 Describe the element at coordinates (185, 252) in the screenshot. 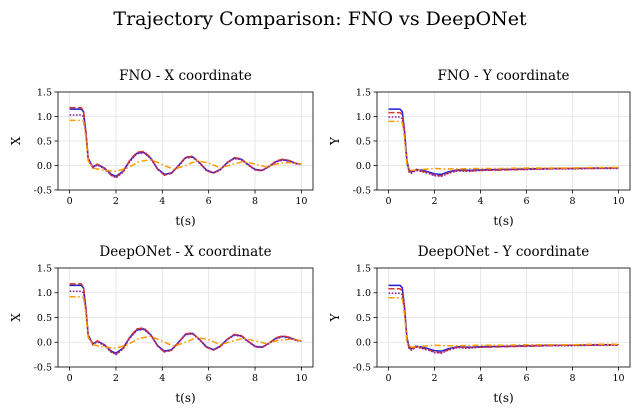

I see `subplot-title: DeepONet - X coordinate` at that location.